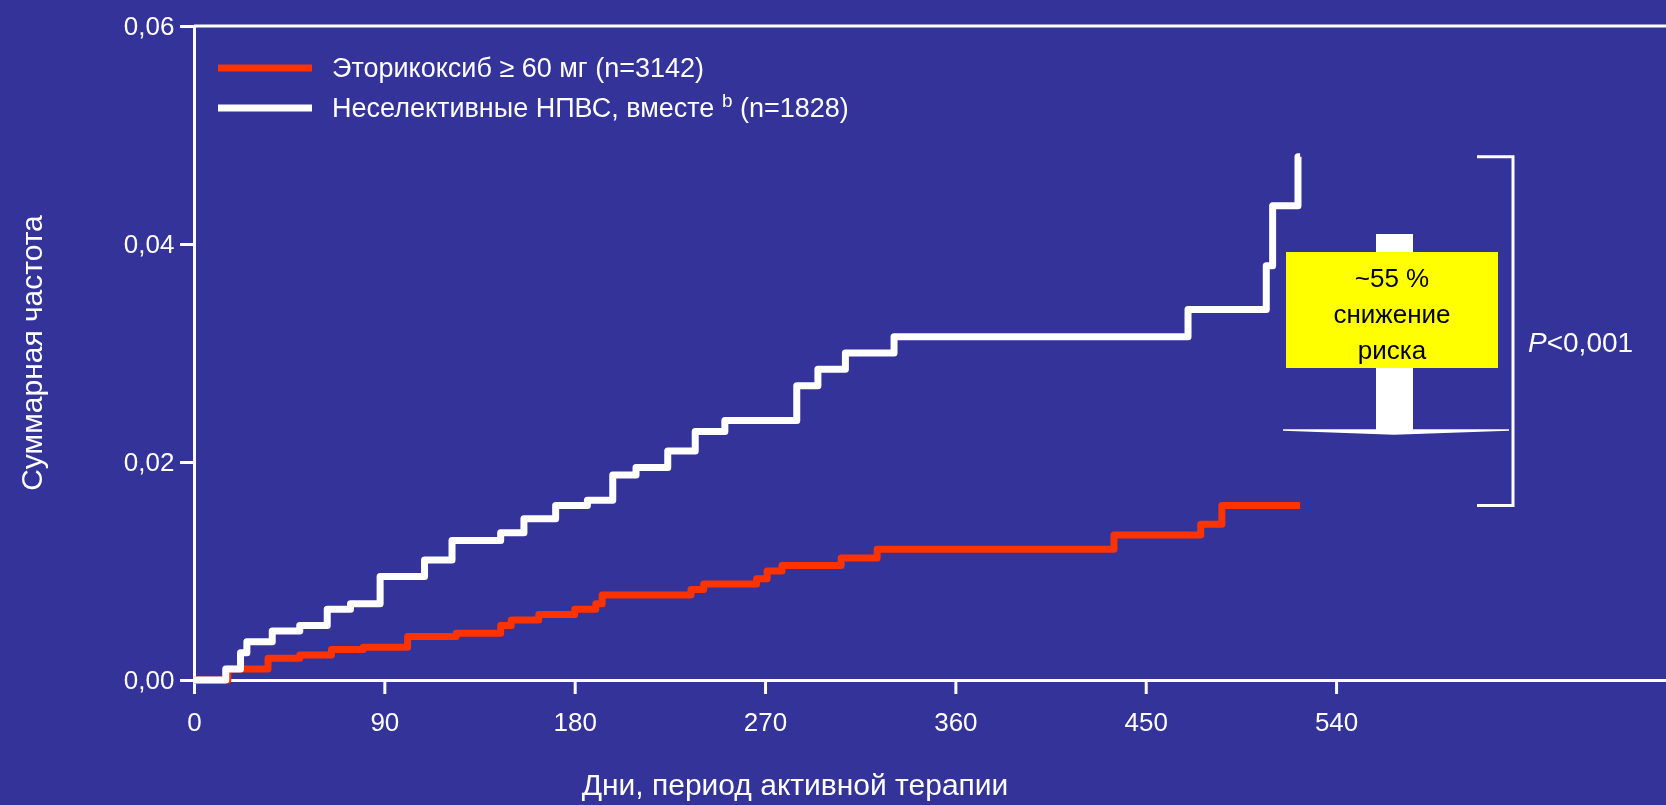 The width and height of the screenshot is (1666, 805). Describe the element at coordinates (1581, 342) in the screenshot. I see `annotation: P<0,001` at that location.